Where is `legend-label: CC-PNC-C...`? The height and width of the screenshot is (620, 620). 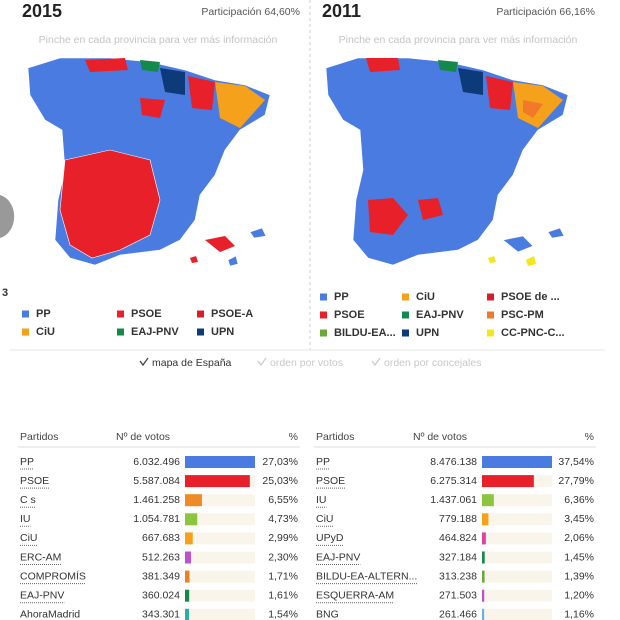 legend-label: CC-PNC-C... is located at coordinates (533, 333).